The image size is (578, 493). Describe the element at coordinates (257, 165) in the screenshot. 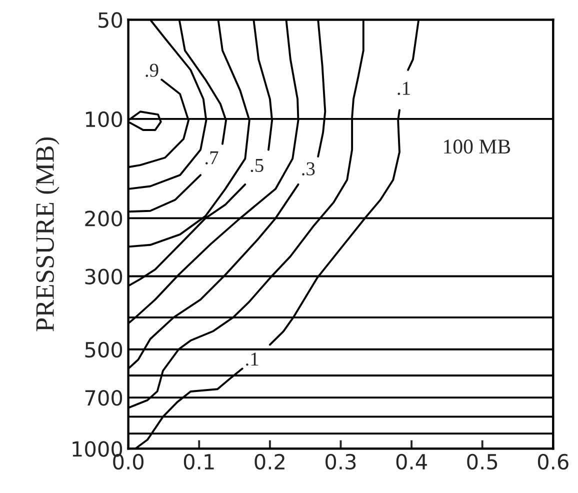

I see `series-label: .5` at that location.